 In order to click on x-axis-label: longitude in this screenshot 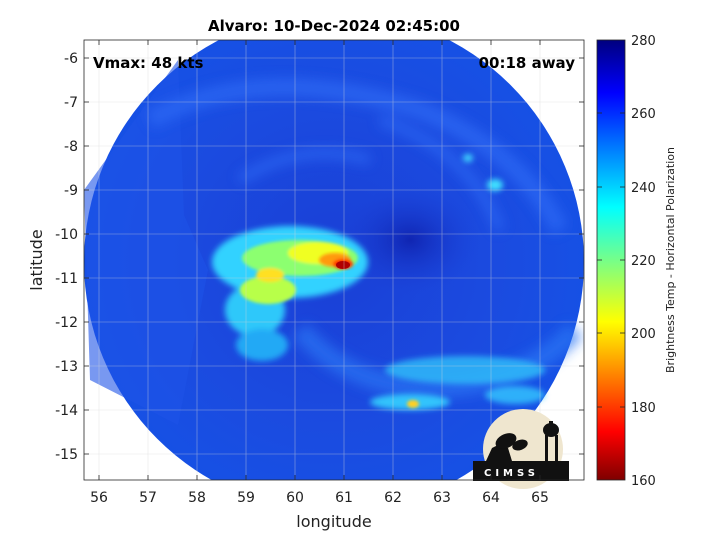, I will do `click(333, 521)`.